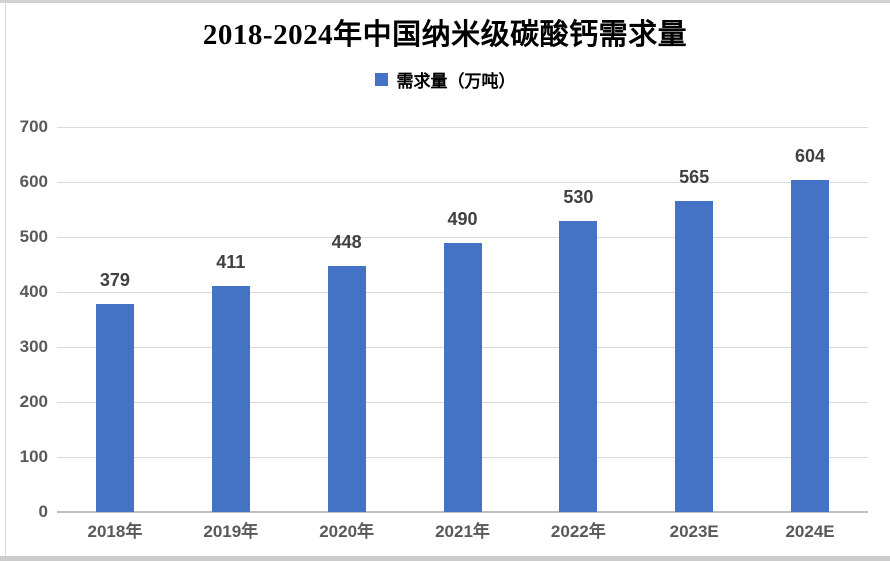  I want to click on bar-2023E, so click(694, 356).